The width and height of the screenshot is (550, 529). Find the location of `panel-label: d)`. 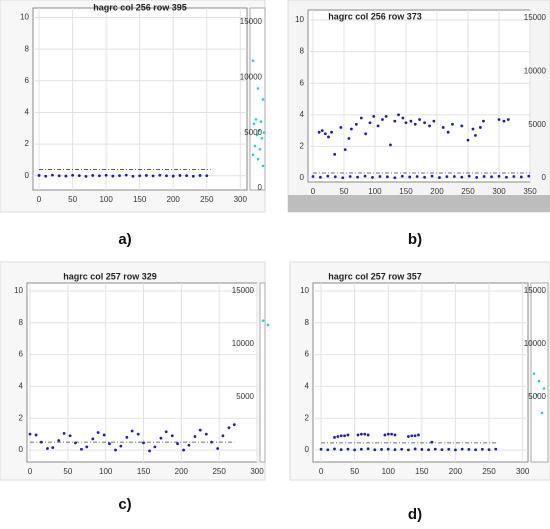

panel-label: d) is located at coordinates (415, 514).